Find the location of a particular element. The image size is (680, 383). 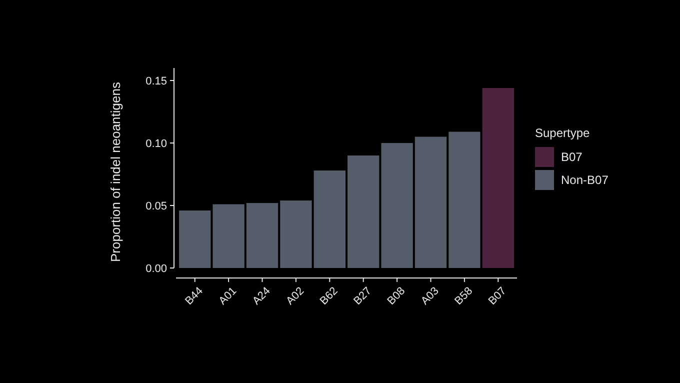

x-tick-label: B08 is located at coordinates (396, 296).